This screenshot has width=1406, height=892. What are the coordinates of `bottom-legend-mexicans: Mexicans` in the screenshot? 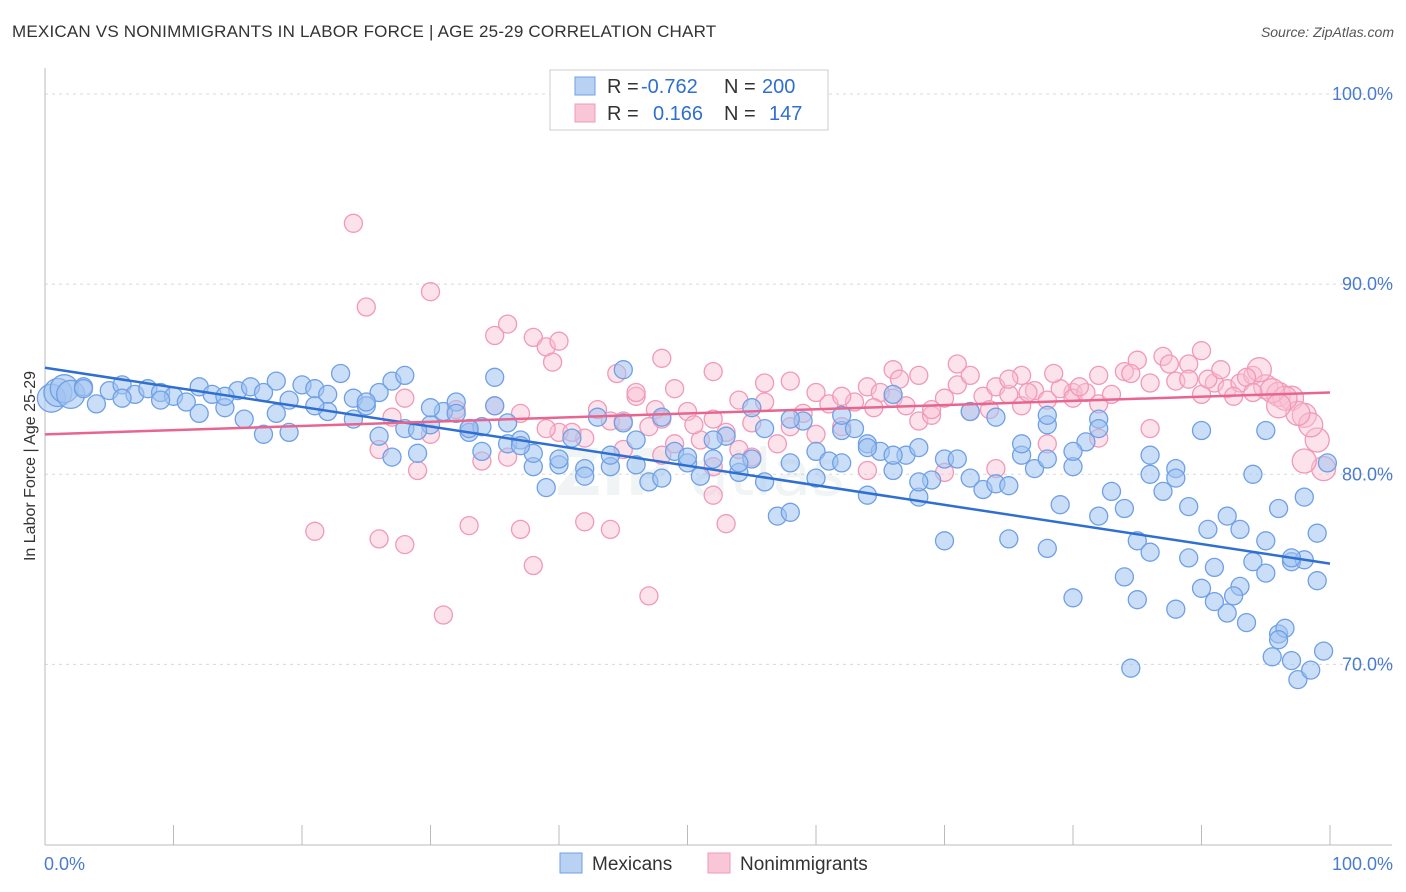 It's located at (632, 864).